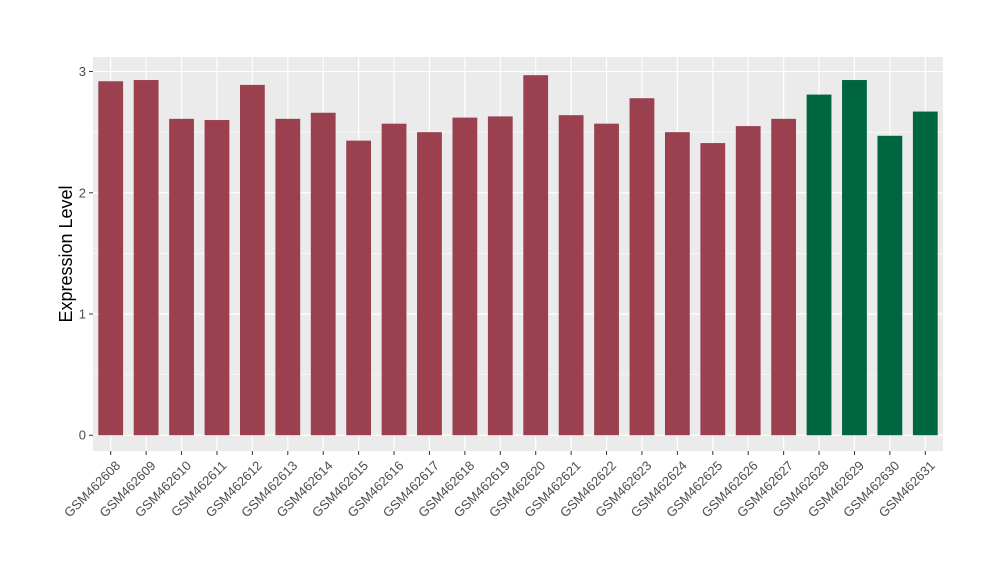 Image resolution: width=1000 pixels, height=580 pixels. What do you see at coordinates (713, 289) in the screenshot?
I see `bar-GSM462625` at bounding box center [713, 289].